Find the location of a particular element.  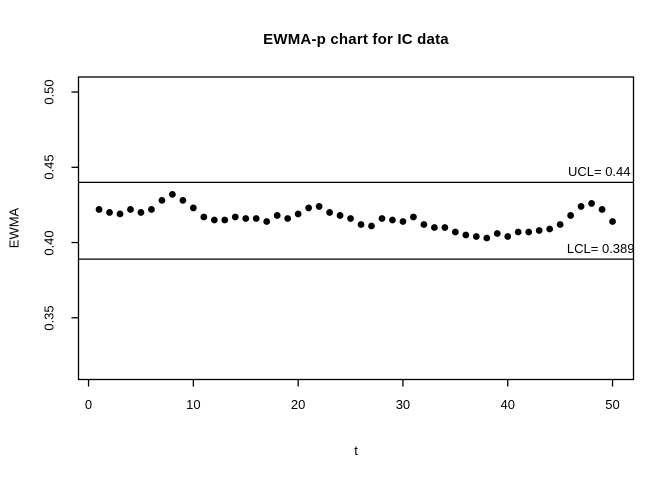

x-axis-label: t is located at coordinates (356, 450).